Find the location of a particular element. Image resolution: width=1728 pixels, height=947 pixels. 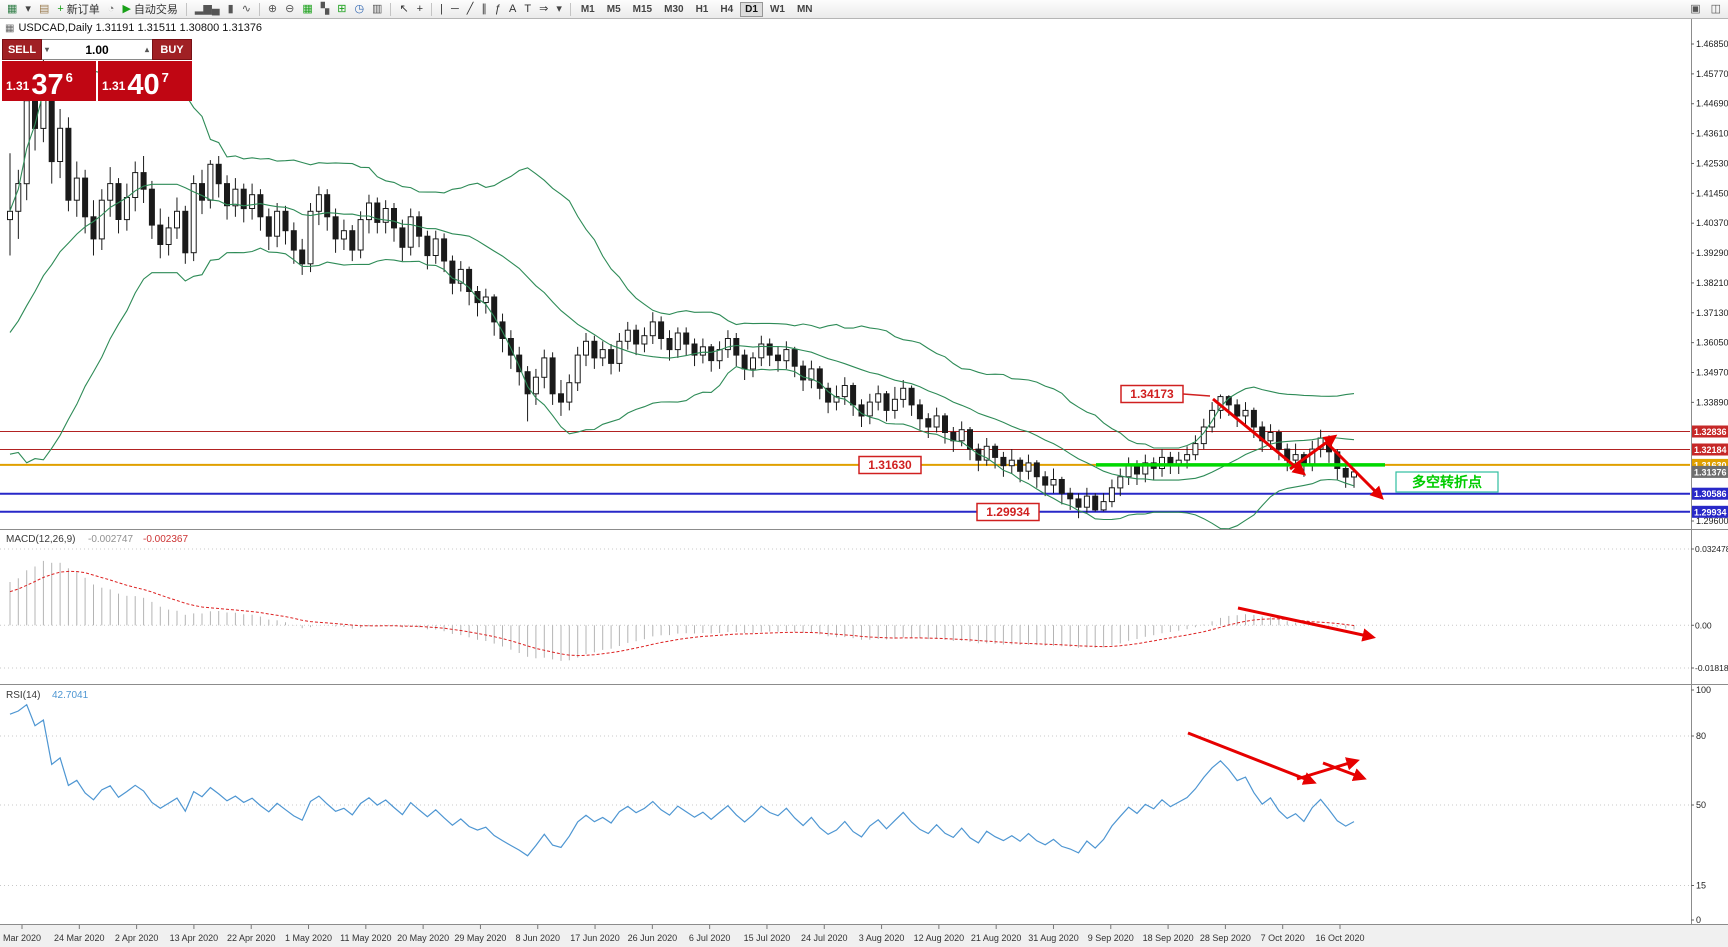

tile-windows-button: ▦ is located at coordinates (307, 9).